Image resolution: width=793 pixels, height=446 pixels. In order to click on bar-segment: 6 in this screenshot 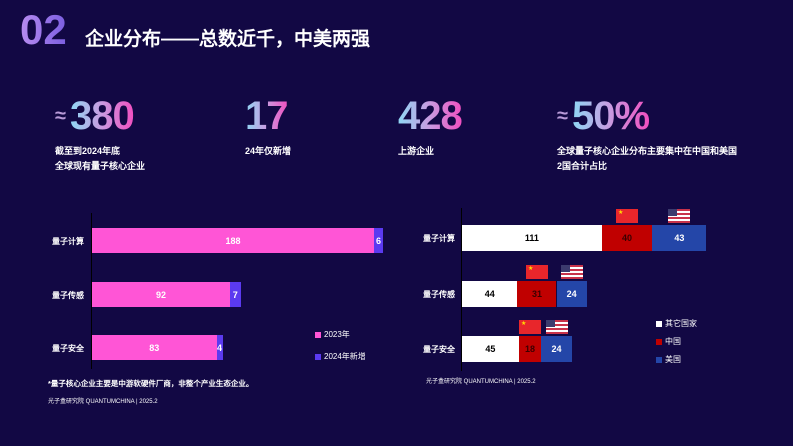, I will do `click(378, 240)`.